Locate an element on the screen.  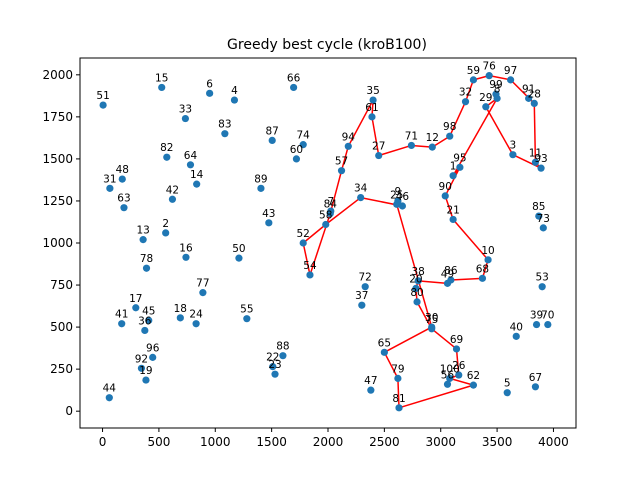
point-label: 63 is located at coordinates (123, 199).